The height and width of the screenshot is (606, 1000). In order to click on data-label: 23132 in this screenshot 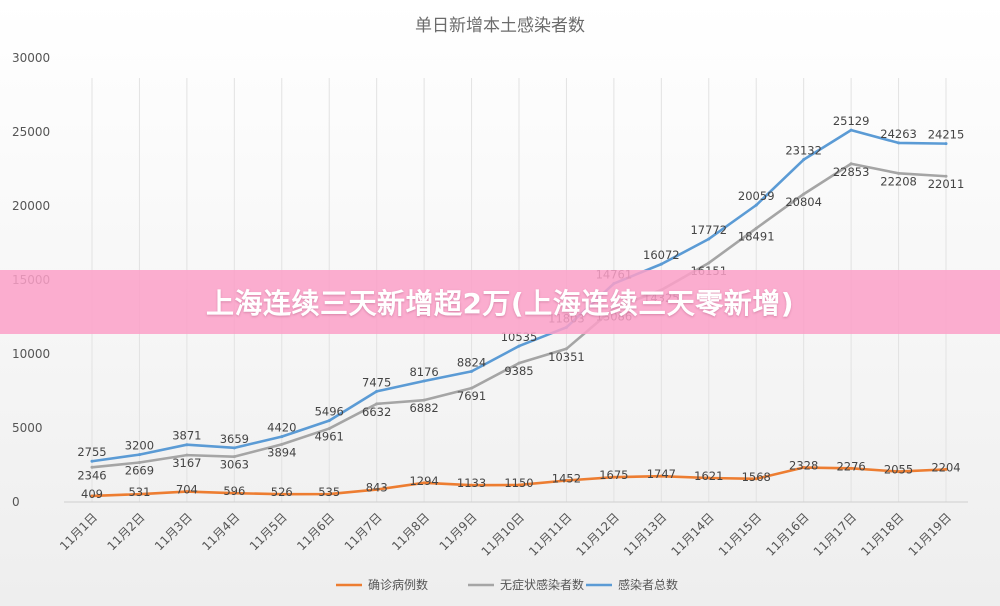, I will do `click(803, 151)`.